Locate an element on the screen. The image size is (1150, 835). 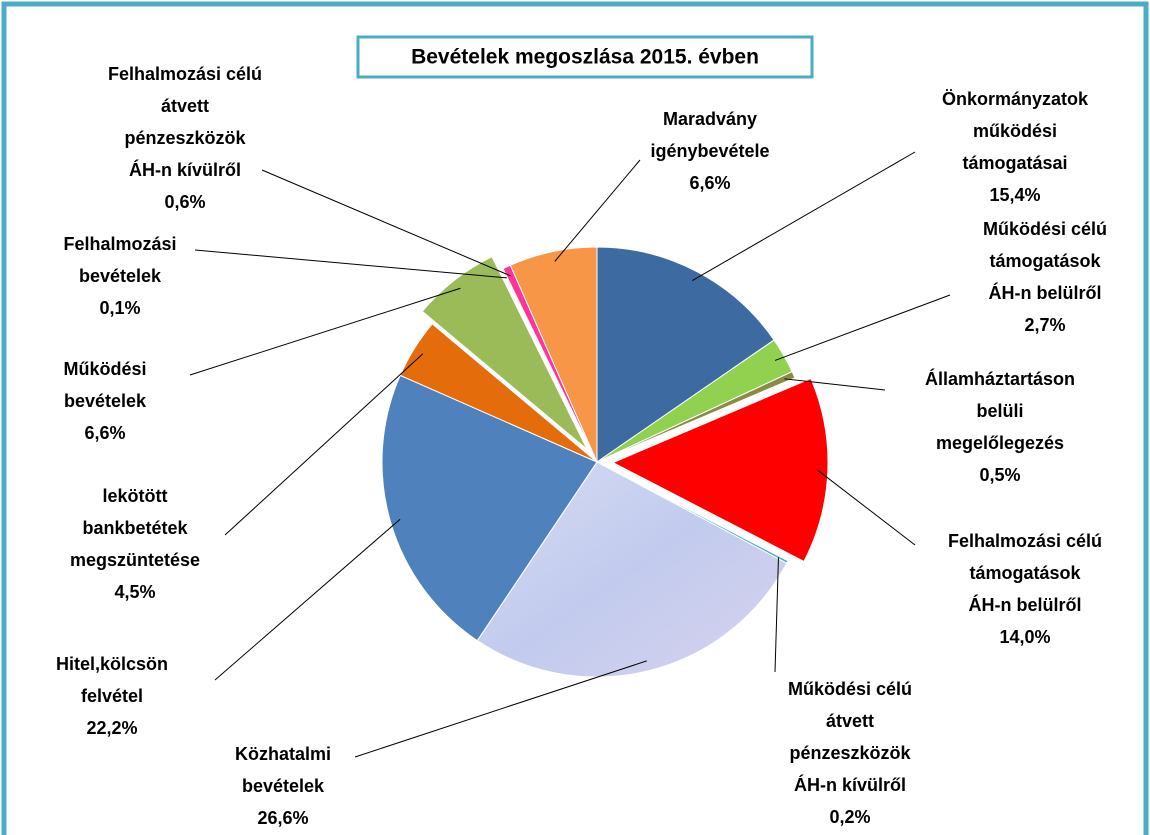
chart-title: Bevételek megoszlása 2015. évben is located at coordinates (585, 57).